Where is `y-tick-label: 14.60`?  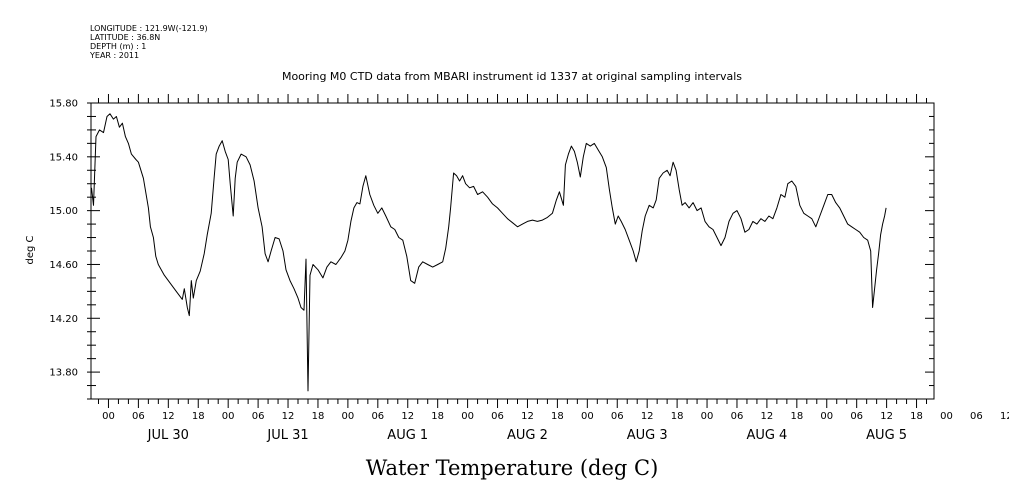
y-tick-label: 14.60 is located at coordinates (63, 265).